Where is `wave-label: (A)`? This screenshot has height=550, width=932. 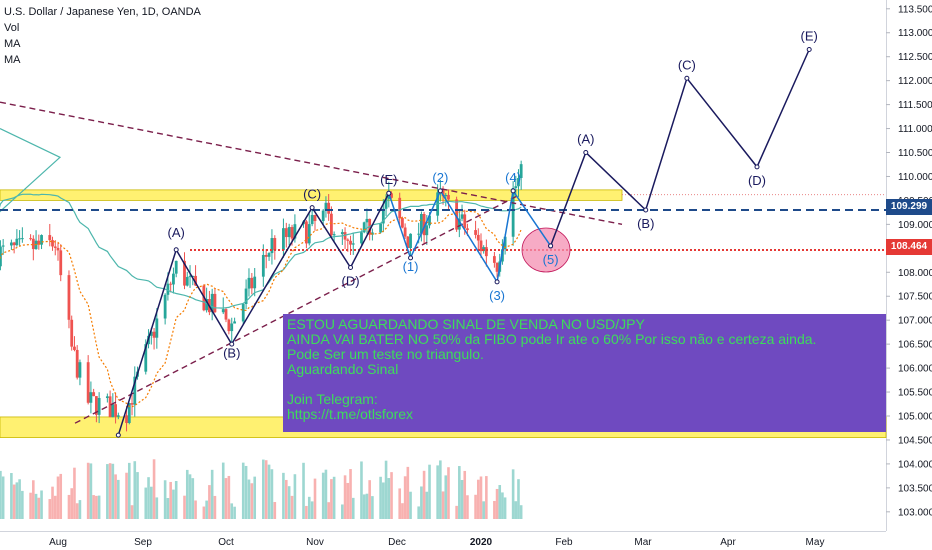 wave-label: (A) is located at coordinates (176, 232).